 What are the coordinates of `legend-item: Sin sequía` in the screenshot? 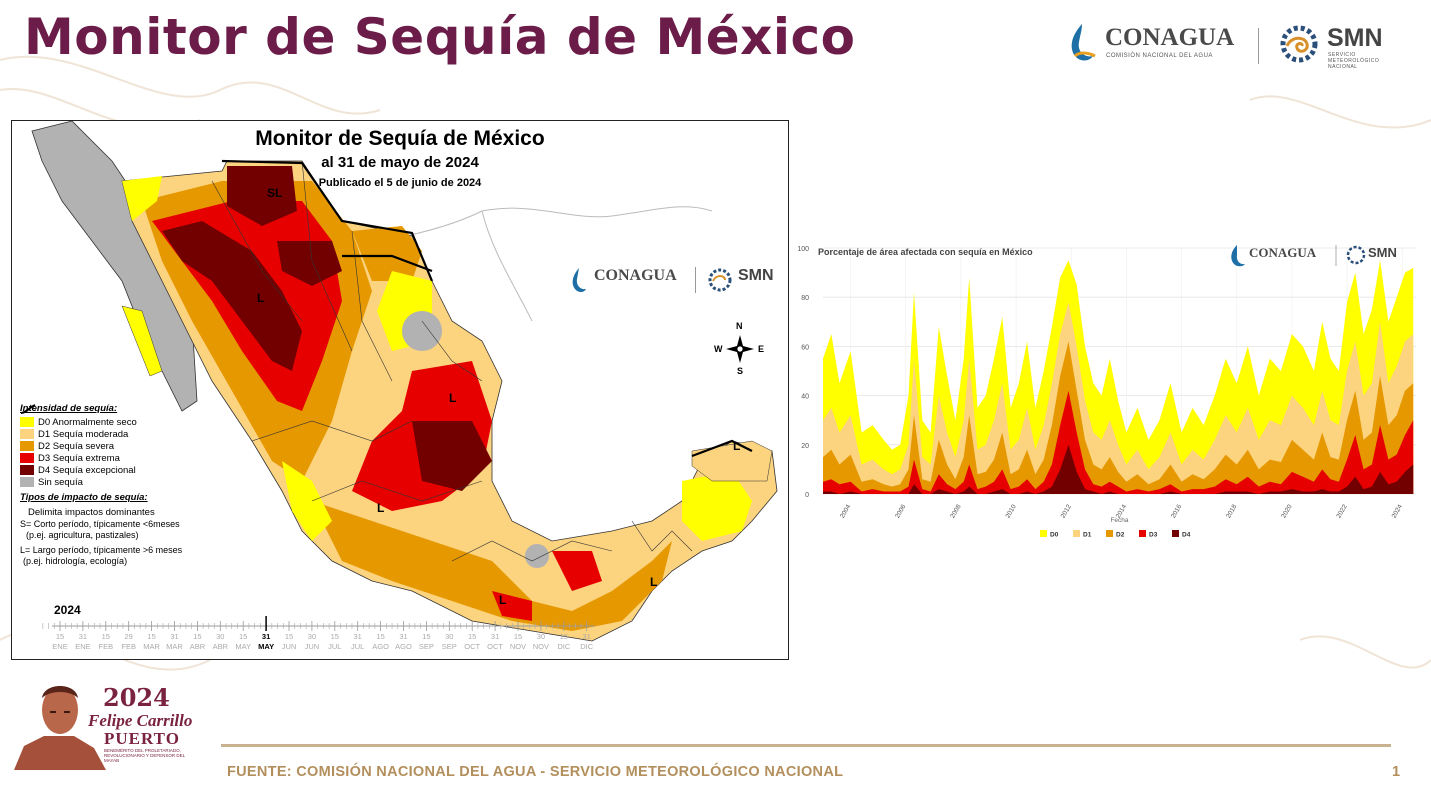 It's located at (101, 482).